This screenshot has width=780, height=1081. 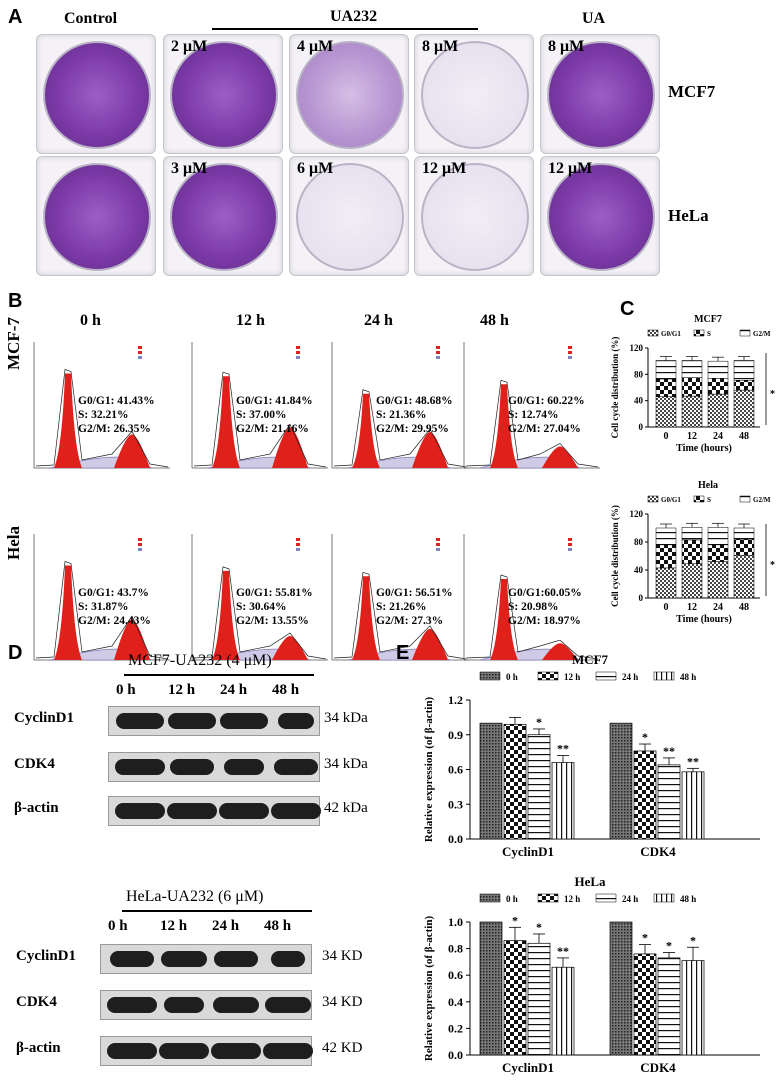 What do you see at coordinates (46, 956) in the screenshot?
I see `blot-protein-label: CyclinD1` at bounding box center [46, 956].